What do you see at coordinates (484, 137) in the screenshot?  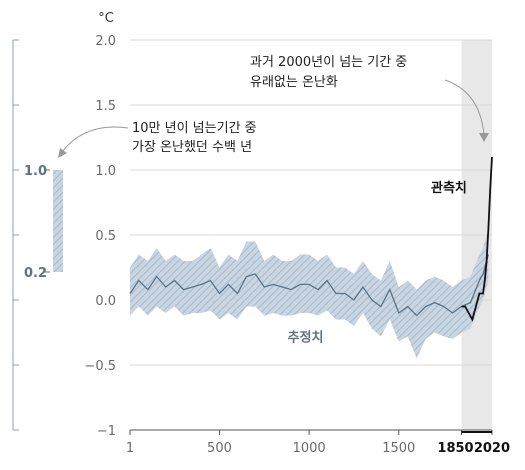 I see `annotation-unprecedented-arrowhead` at bounding box center [484, 137].